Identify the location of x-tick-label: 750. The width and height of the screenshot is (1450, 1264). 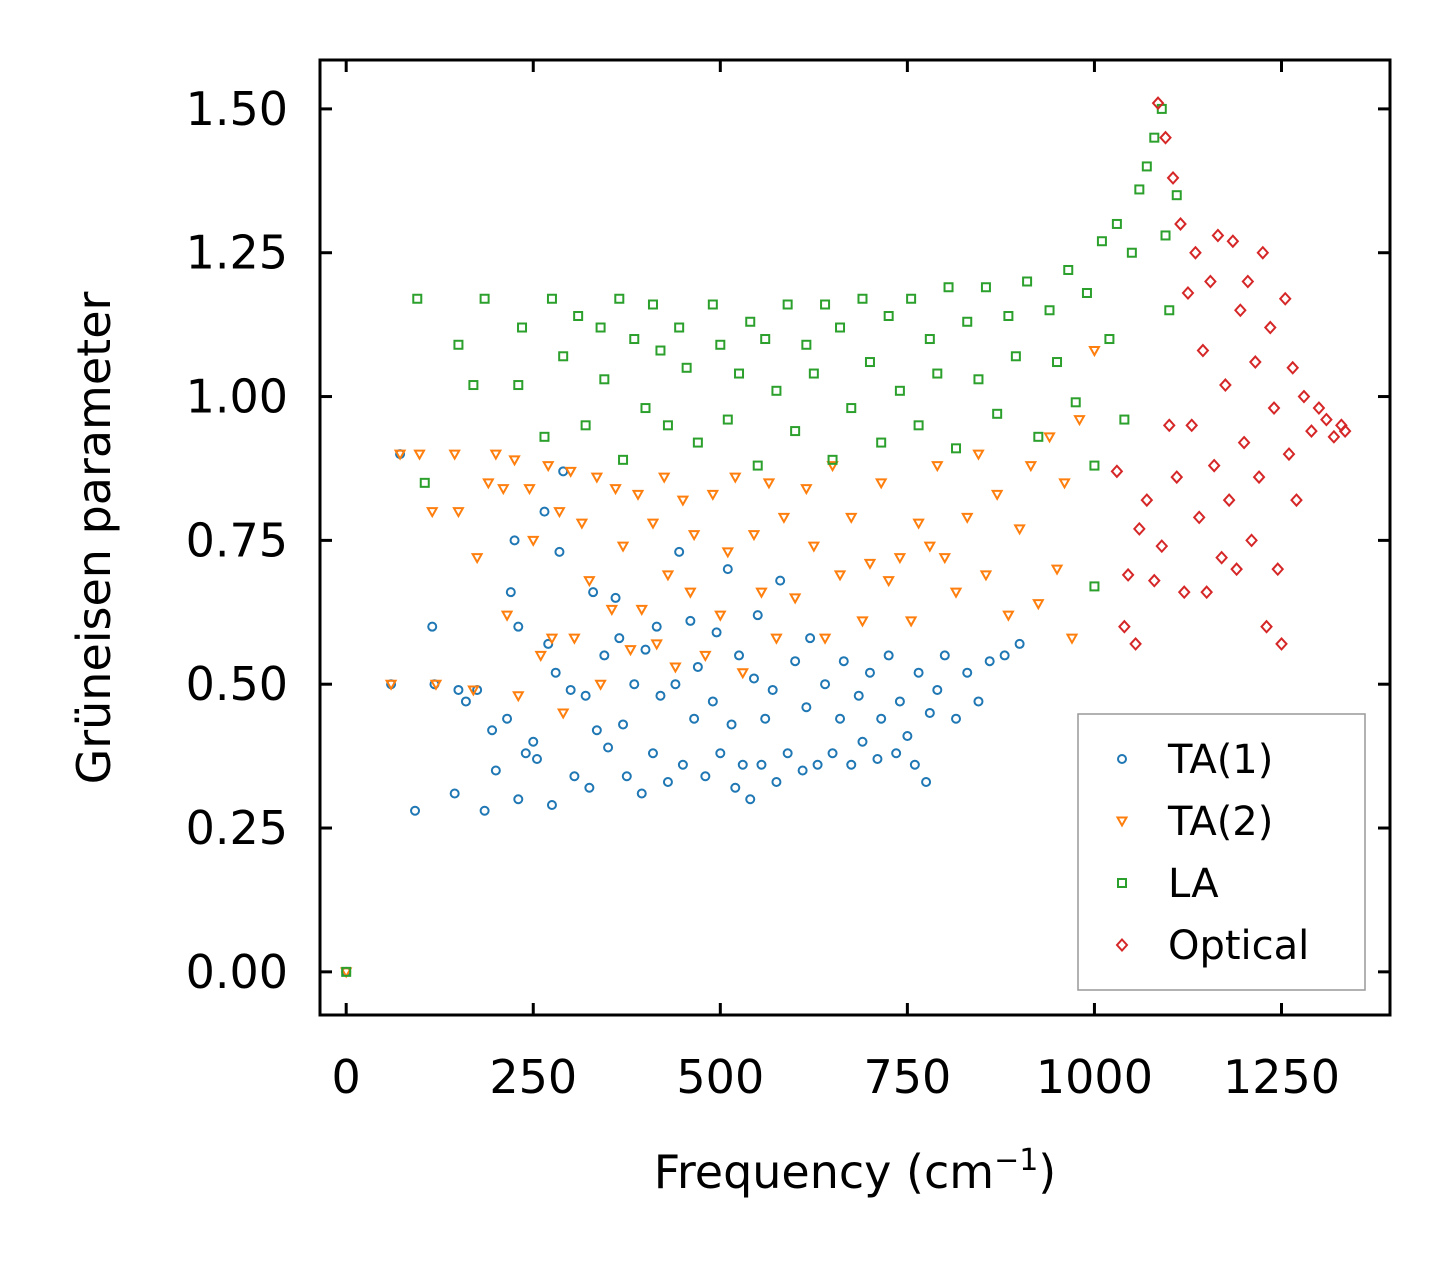
(907, 1077).